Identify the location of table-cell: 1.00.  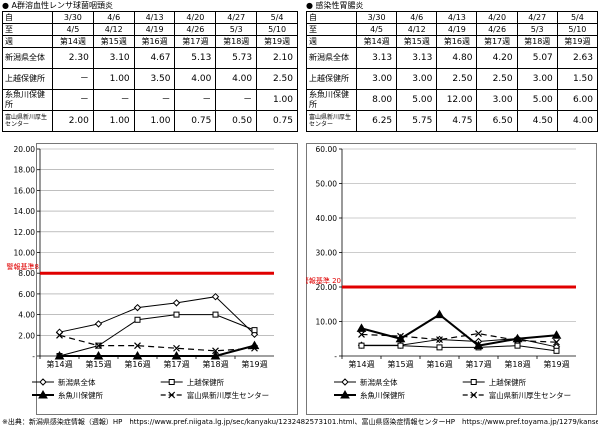
(154, 121).